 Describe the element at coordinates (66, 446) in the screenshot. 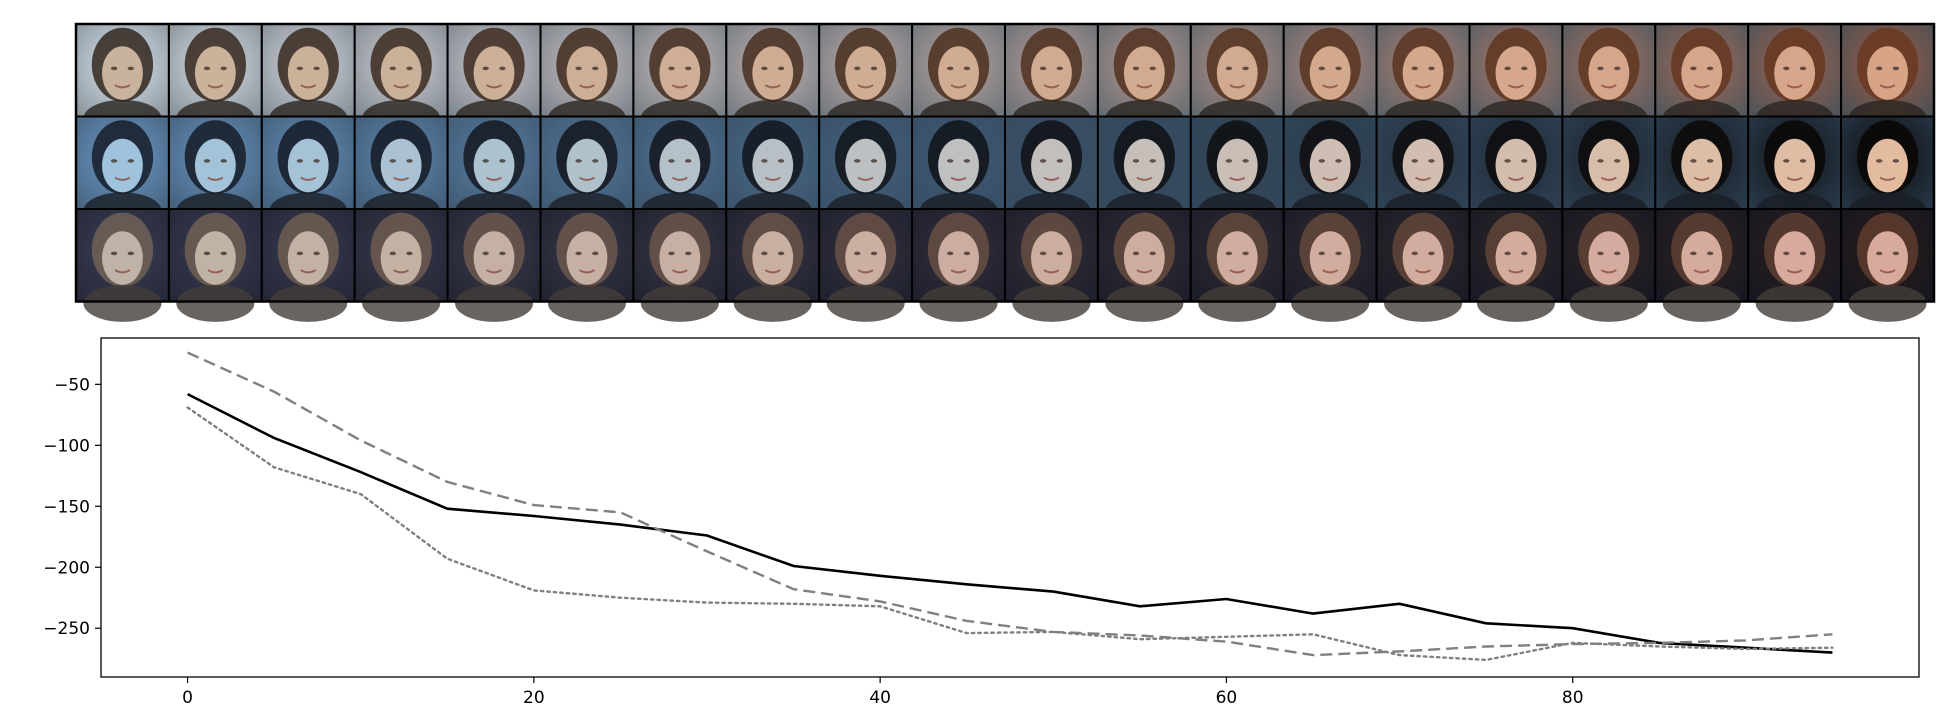

I see `y-tick-label: −100` at that location.